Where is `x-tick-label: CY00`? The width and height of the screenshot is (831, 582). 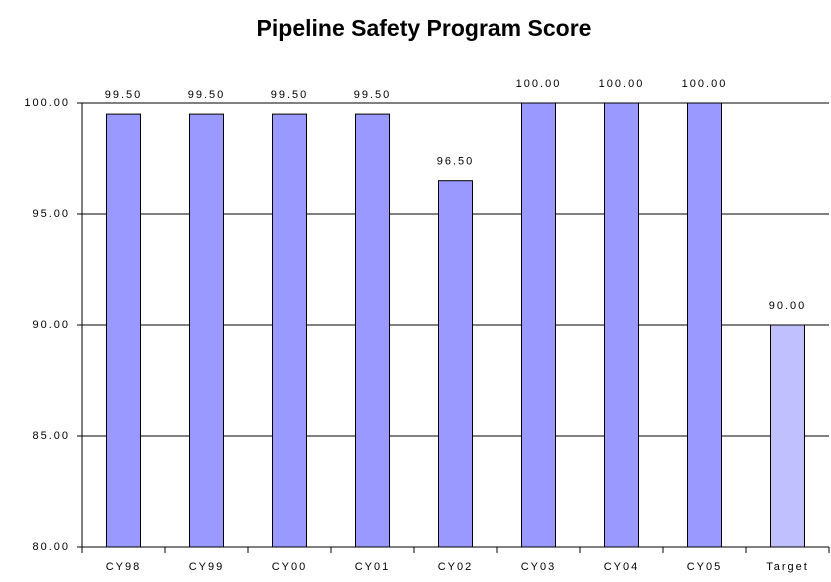
x-tick-label: CY00 is located at coordinates (290, 567).